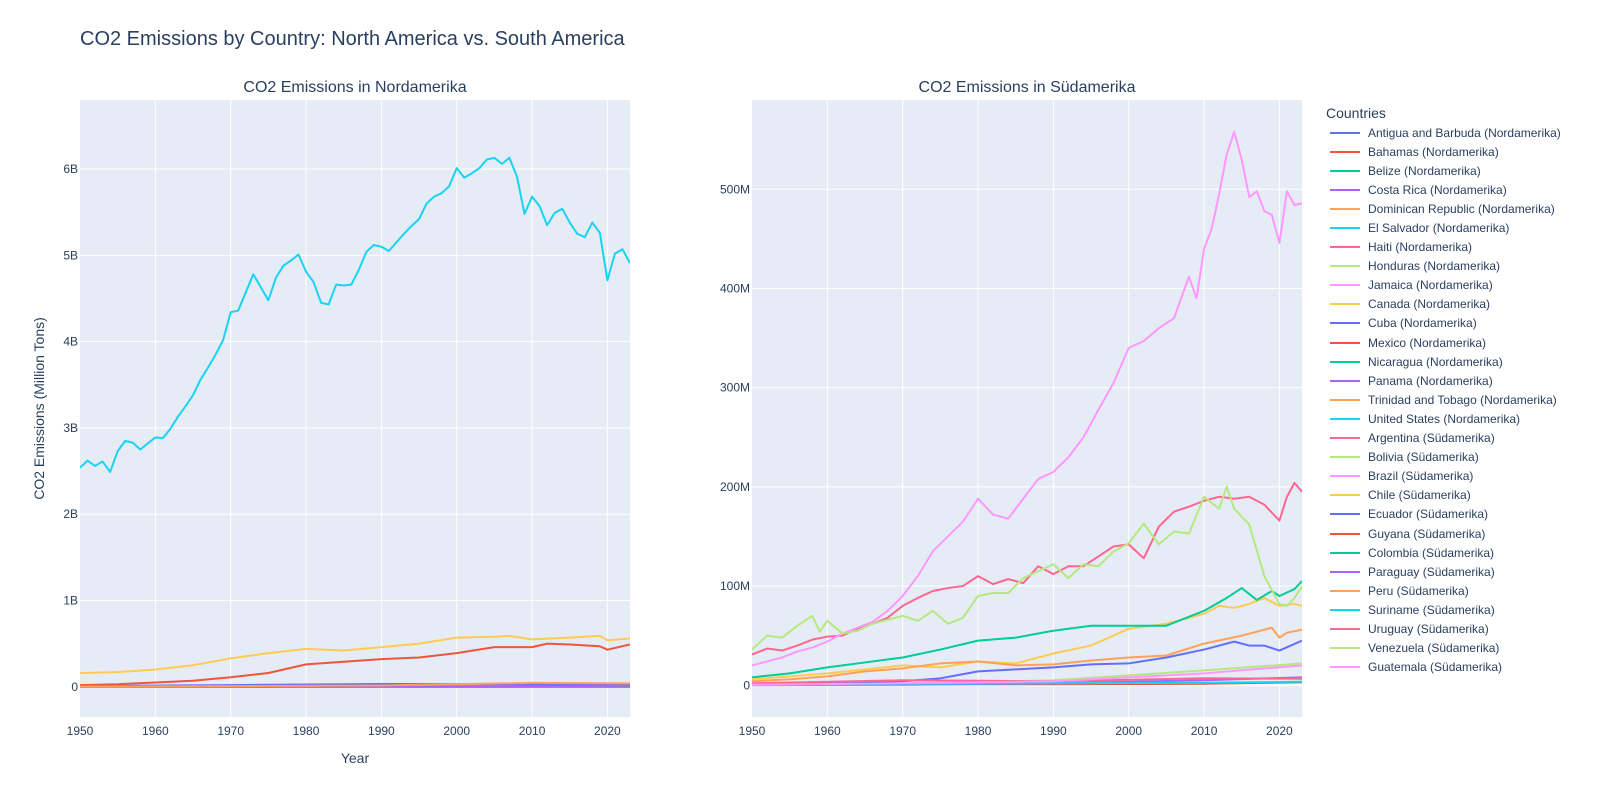 The width and height of the screenshot is (1600, 800). What do you see at coordinates (735, 288) in the screenshot?
I see `y-tick-label: 400M` at bounding box center [735, 288].